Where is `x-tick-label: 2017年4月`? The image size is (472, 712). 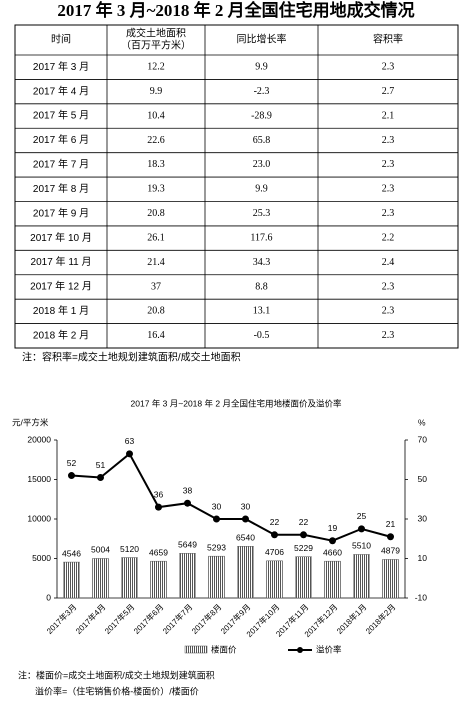 x-tick-label: 2017年4月 is located at coordinates (90, 619).